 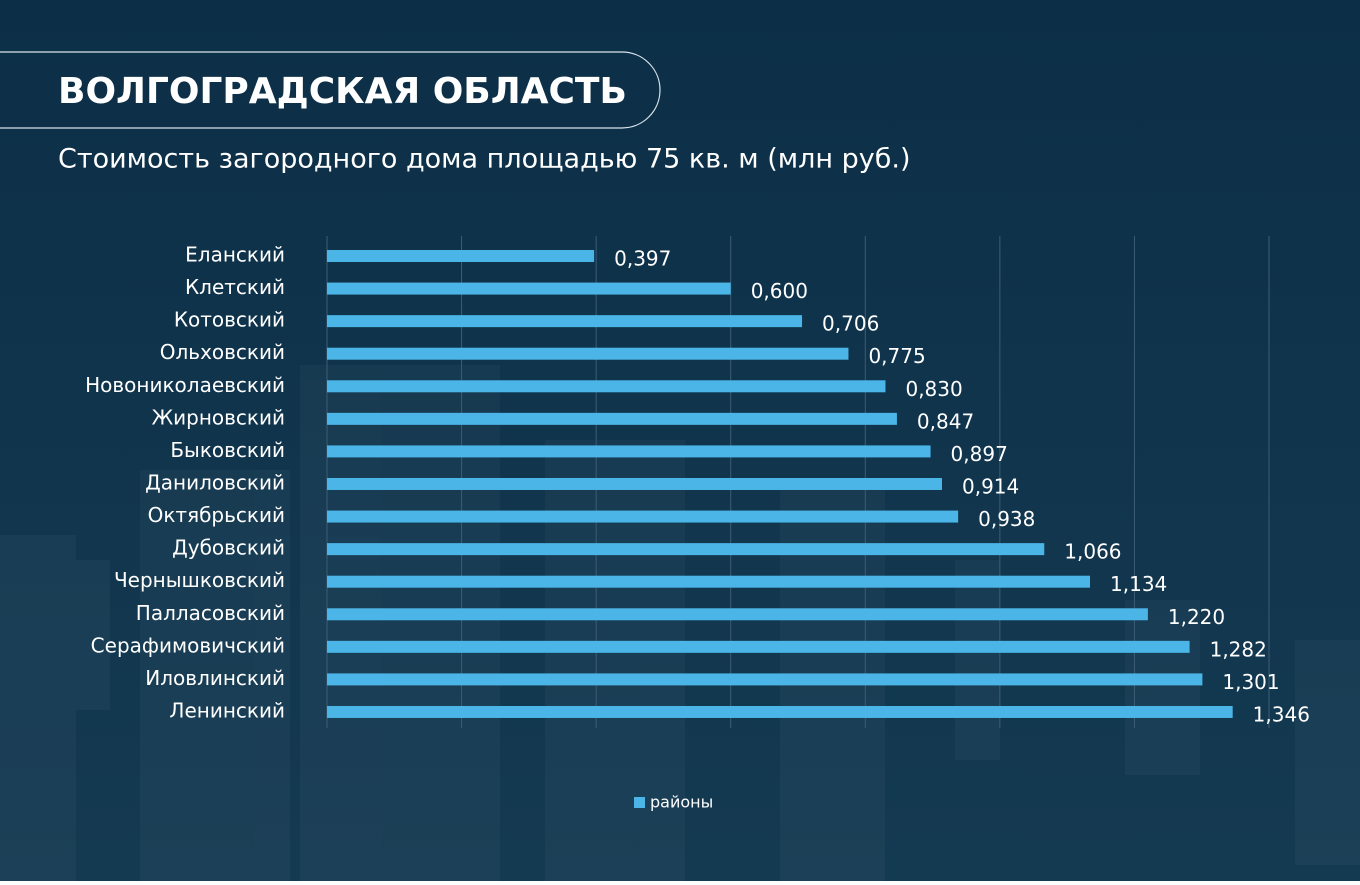 I want to click on value-label: 0,830, so click(x=933, y=389).